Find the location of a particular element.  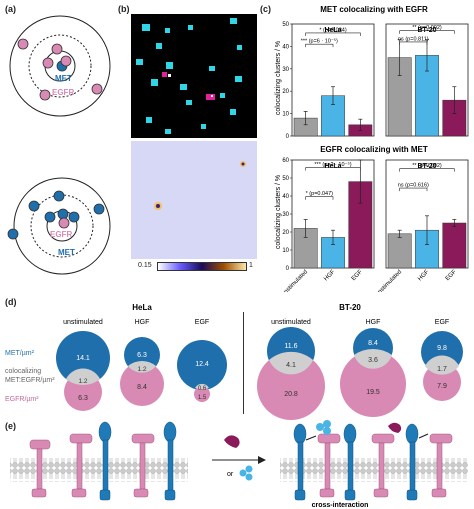

egfr-label-bottom: EGFR is located at coordinates (61, 234).